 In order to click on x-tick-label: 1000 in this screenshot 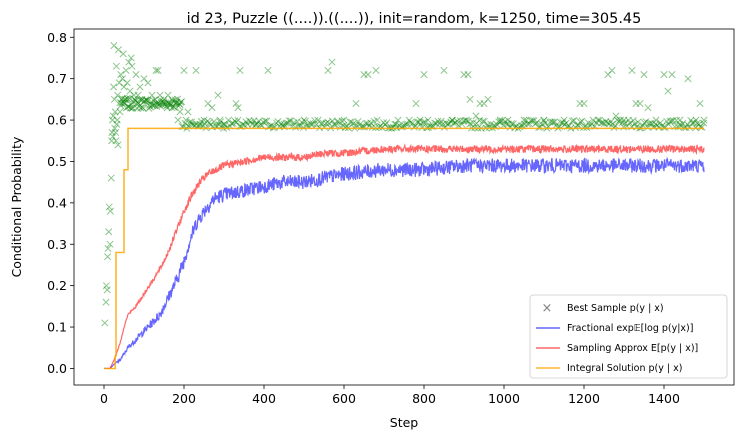, I will do `click(504, 398)`.